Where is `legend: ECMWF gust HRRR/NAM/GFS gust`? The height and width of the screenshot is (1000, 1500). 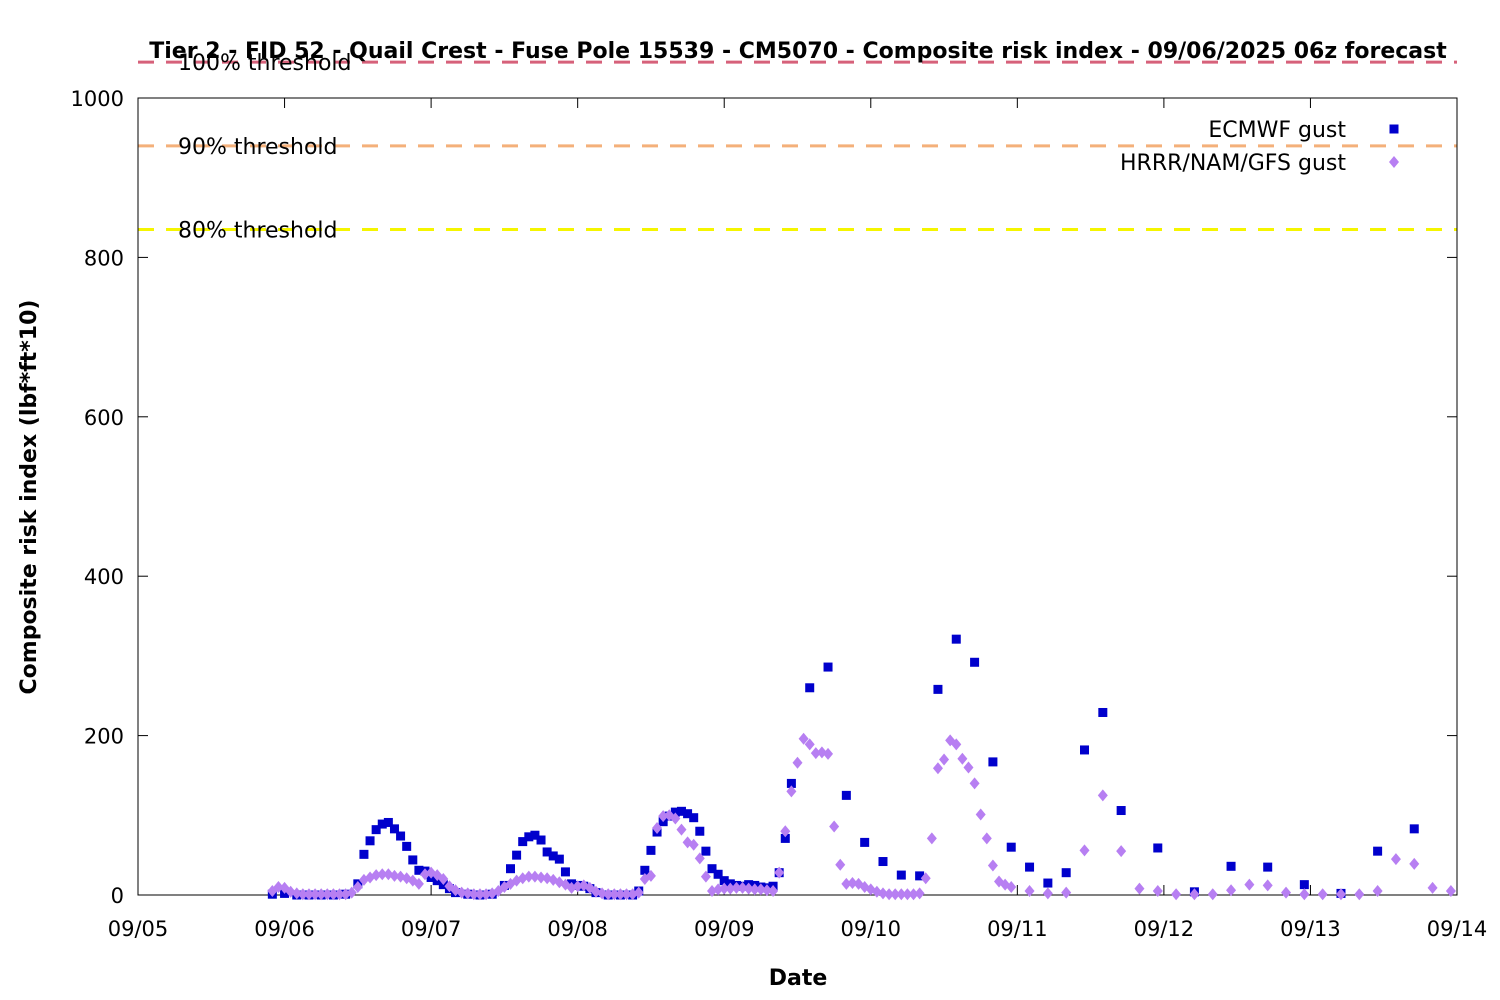 legend: ECMWF gust HRRR/NAM/GFS gust is located at coordinates (1259, 147).